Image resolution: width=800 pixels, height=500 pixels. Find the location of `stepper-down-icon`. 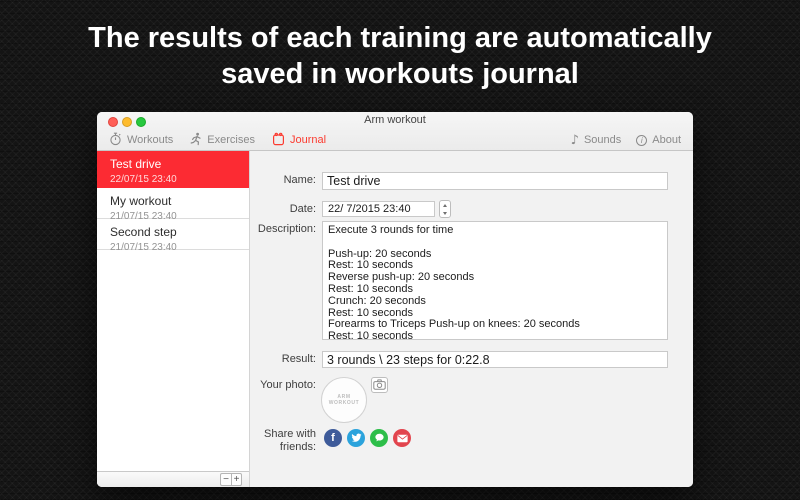

stepper-down-icon is located at coordinates (445, 213).